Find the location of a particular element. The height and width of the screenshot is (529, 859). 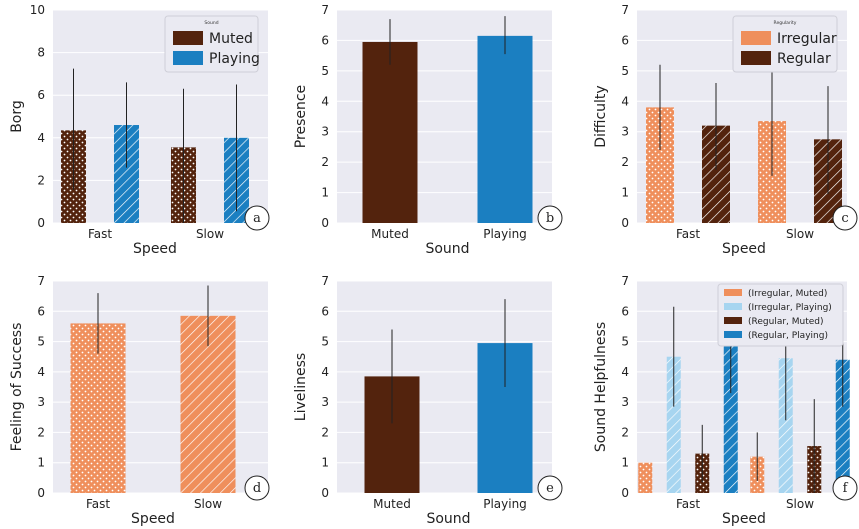

legend-label: (Irregular, Muted) is located at coordinates (787, 294).